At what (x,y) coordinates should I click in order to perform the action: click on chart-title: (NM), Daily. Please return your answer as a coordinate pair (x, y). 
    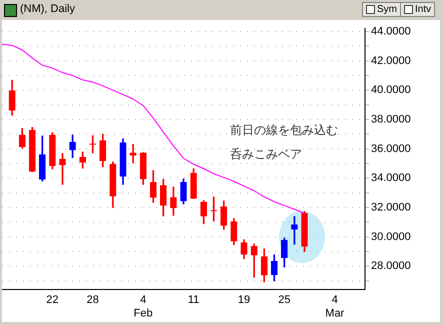
    Looking at the image, I should click on (47, 9).